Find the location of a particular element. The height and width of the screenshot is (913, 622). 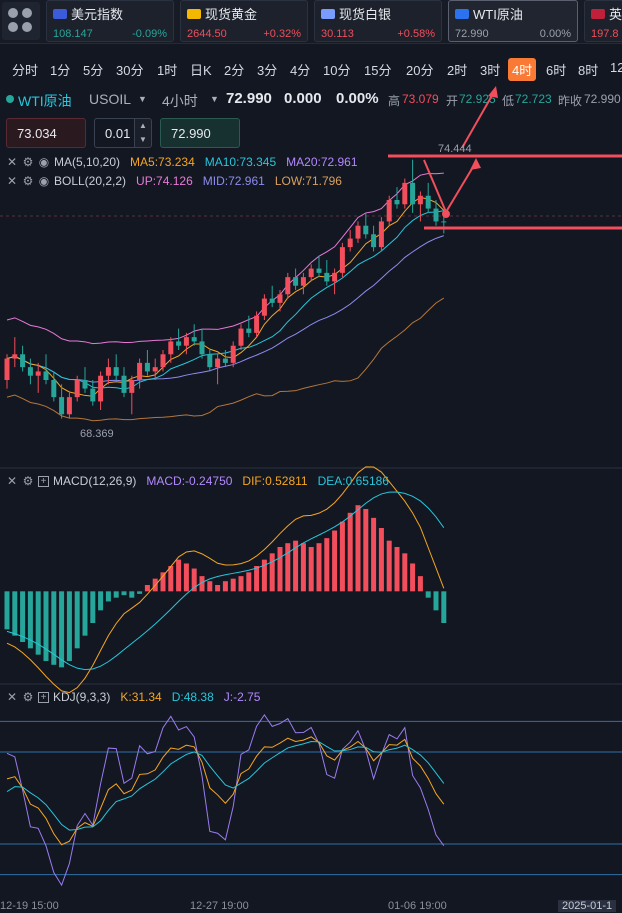

timeframe-tab: 1时 is located at coordinates (167, 70).